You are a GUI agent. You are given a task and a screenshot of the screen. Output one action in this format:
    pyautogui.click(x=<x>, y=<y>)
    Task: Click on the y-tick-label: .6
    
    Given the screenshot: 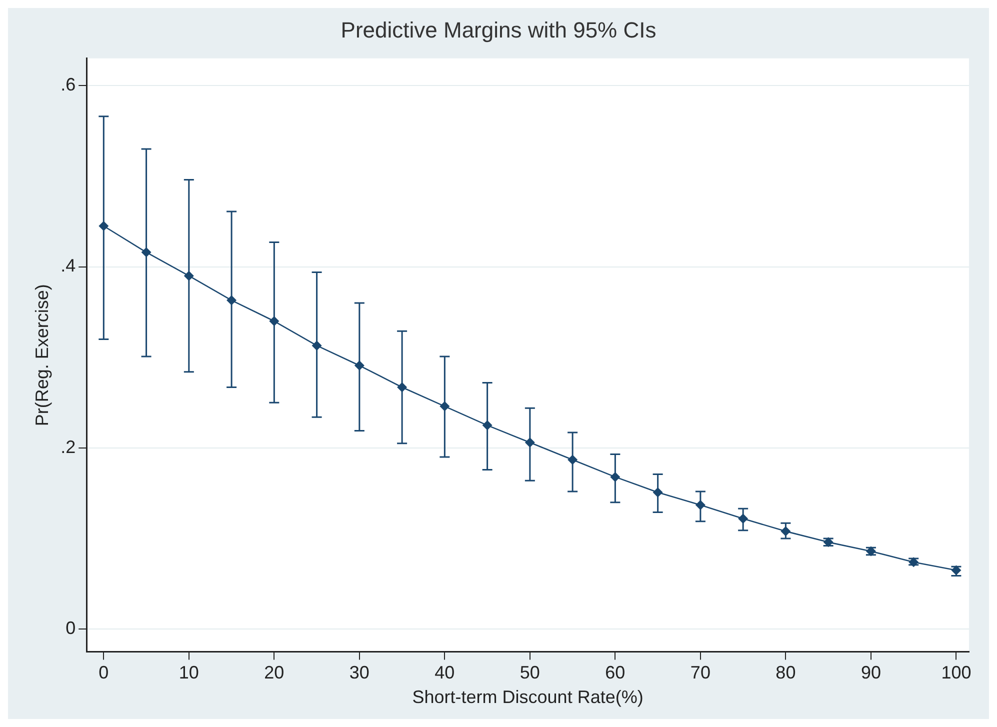 What is the action you would take?
    pyautogui.click(x=68, y=84)
    